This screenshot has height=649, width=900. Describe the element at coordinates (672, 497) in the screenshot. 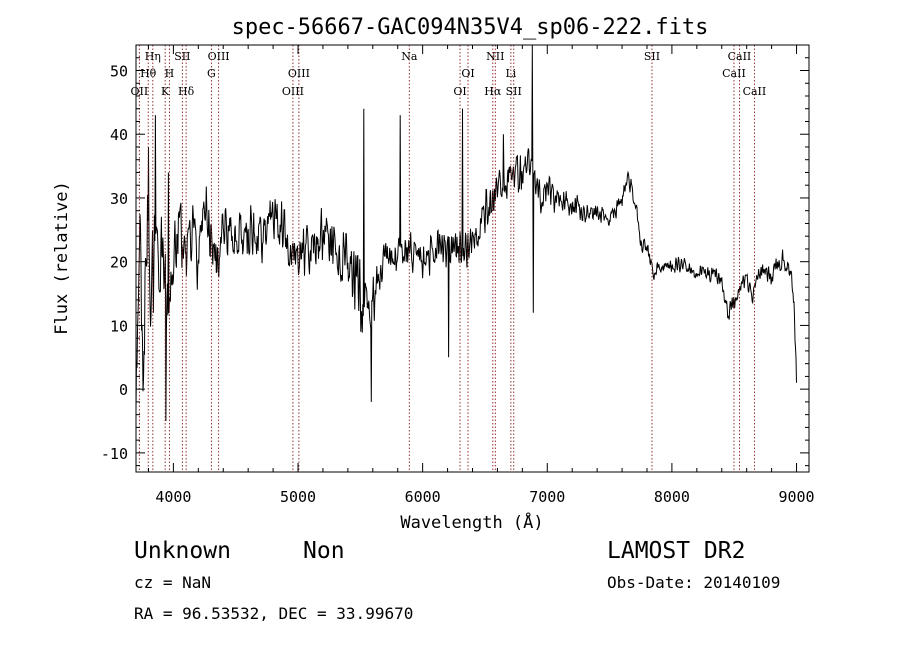

I see `x-tick-label: 8000` at that location.